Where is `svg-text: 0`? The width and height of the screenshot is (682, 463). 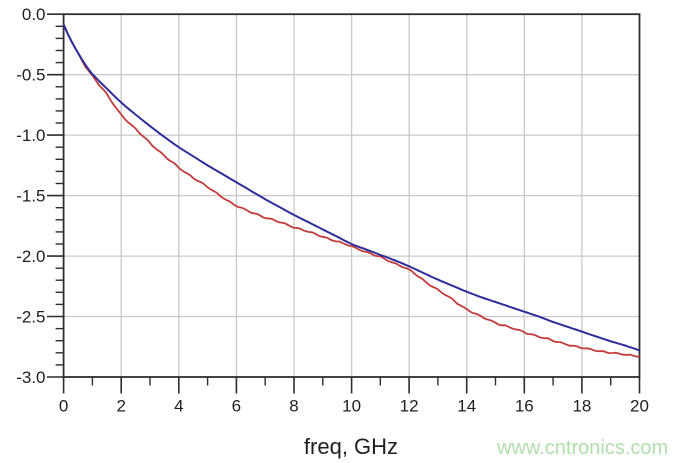
svg-text: 0 is located at coordinates (63, 406).